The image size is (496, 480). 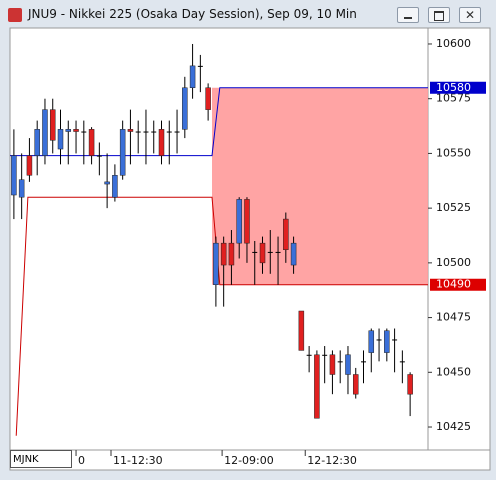 I want to click on y-tick-label: 10550, so click(x=453, y=152).